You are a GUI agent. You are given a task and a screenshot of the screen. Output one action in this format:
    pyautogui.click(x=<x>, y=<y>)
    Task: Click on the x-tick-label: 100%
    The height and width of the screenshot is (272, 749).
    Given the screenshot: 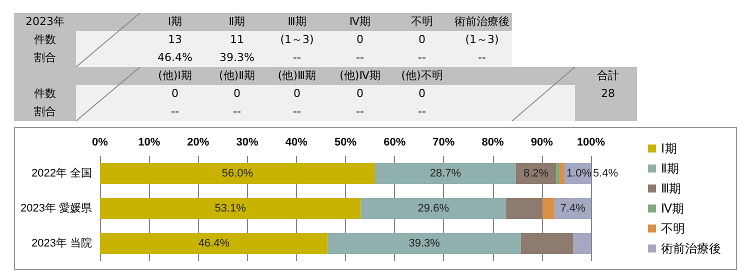 What is the action you would take?
    pyautogui.click(x=591, y=142)
    